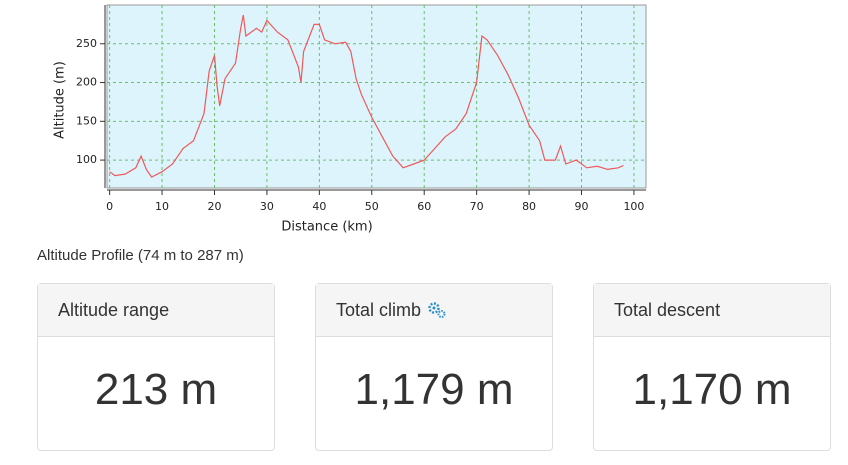 The image size is (848, 465). Describe the element at coordinates (633, 206) in the screenshot. I see `x-tick-label: 100` at that location.